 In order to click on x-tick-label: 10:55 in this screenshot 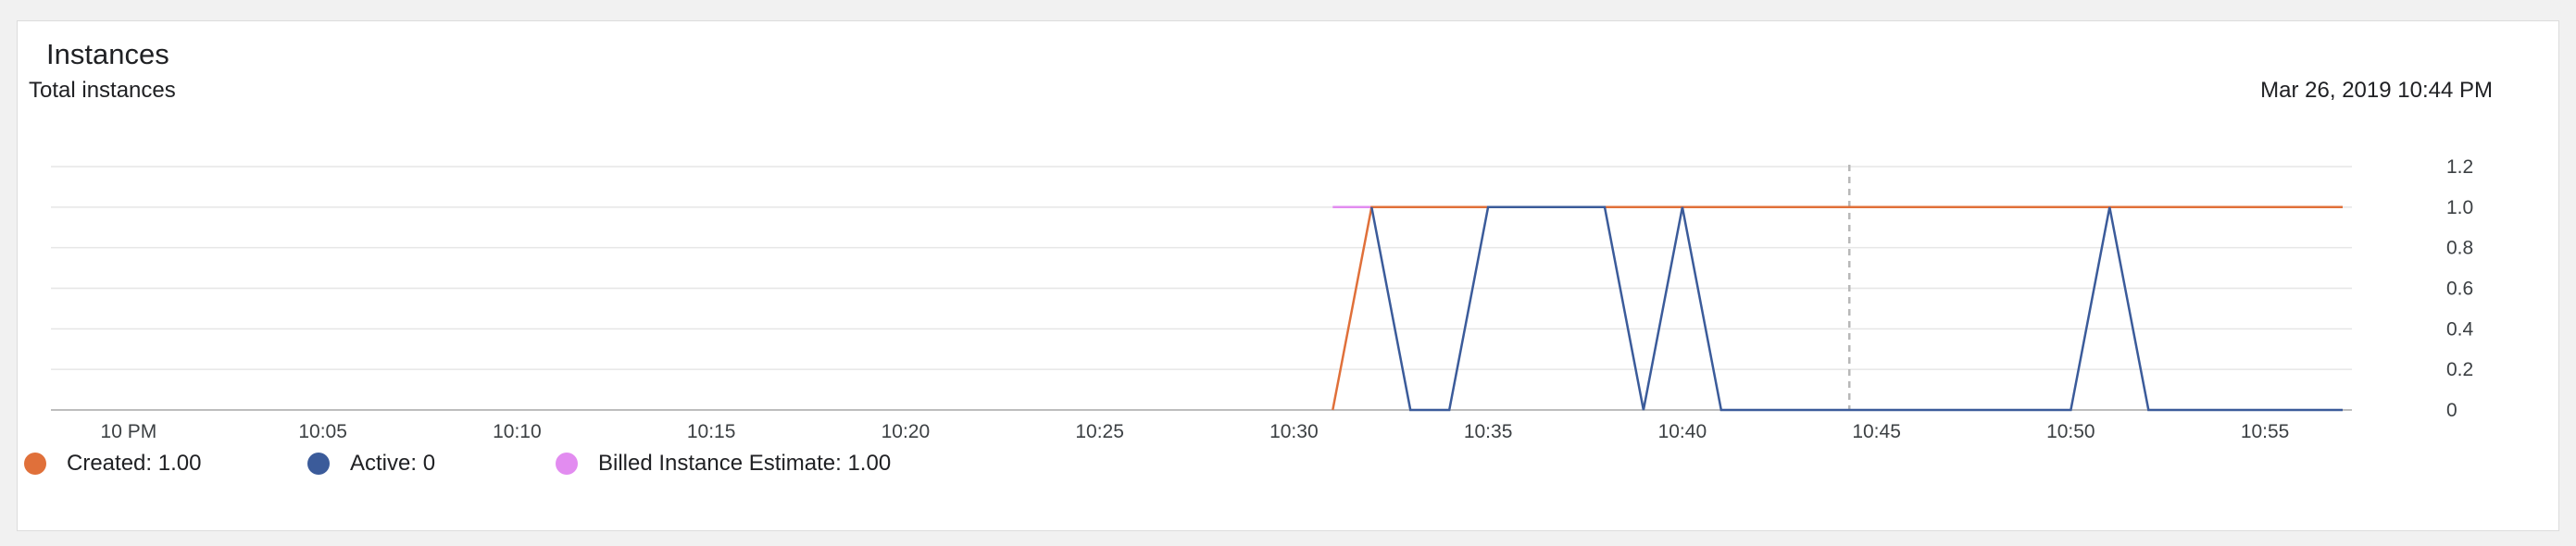, I will do `click(2266, 431)`.